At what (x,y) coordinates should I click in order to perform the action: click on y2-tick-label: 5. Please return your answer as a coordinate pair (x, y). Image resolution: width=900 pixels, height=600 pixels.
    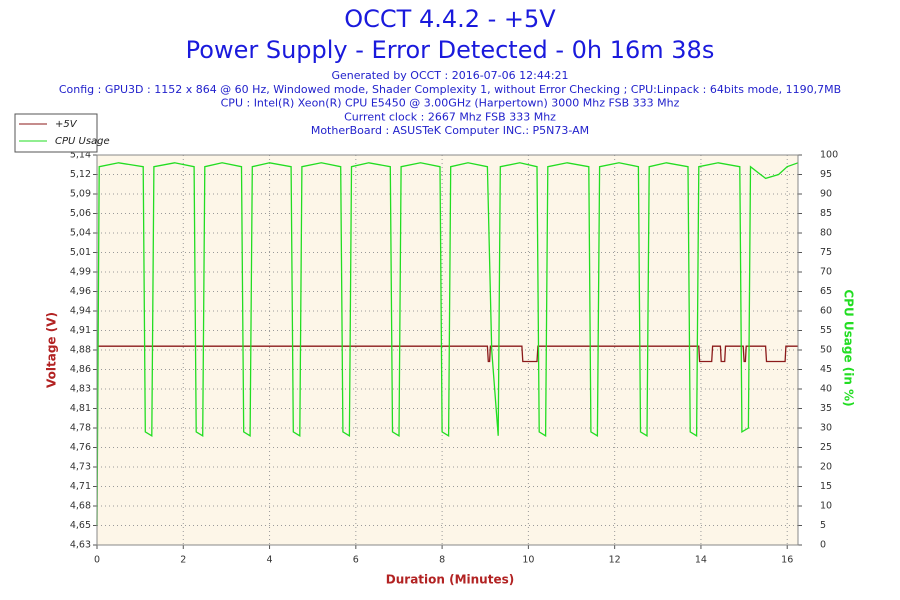
    Looking at the image, I should click on (823, 525).